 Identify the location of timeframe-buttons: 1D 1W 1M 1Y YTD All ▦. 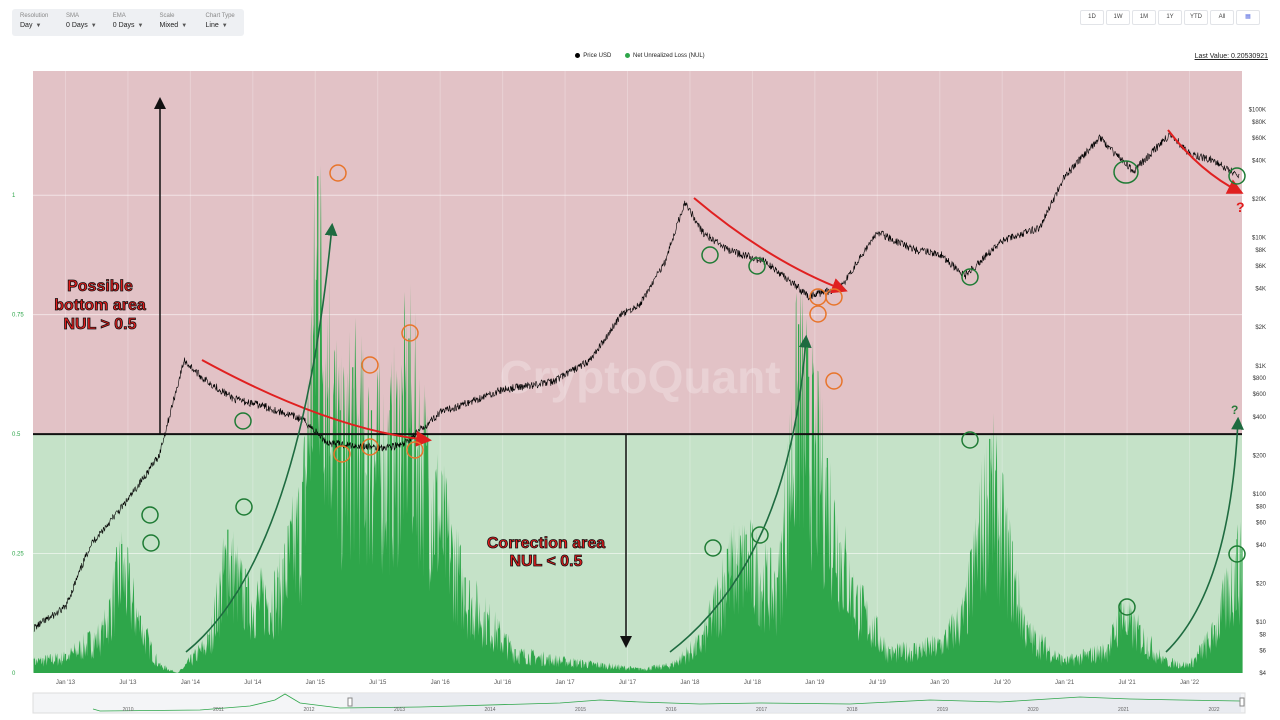
(1169, 17).